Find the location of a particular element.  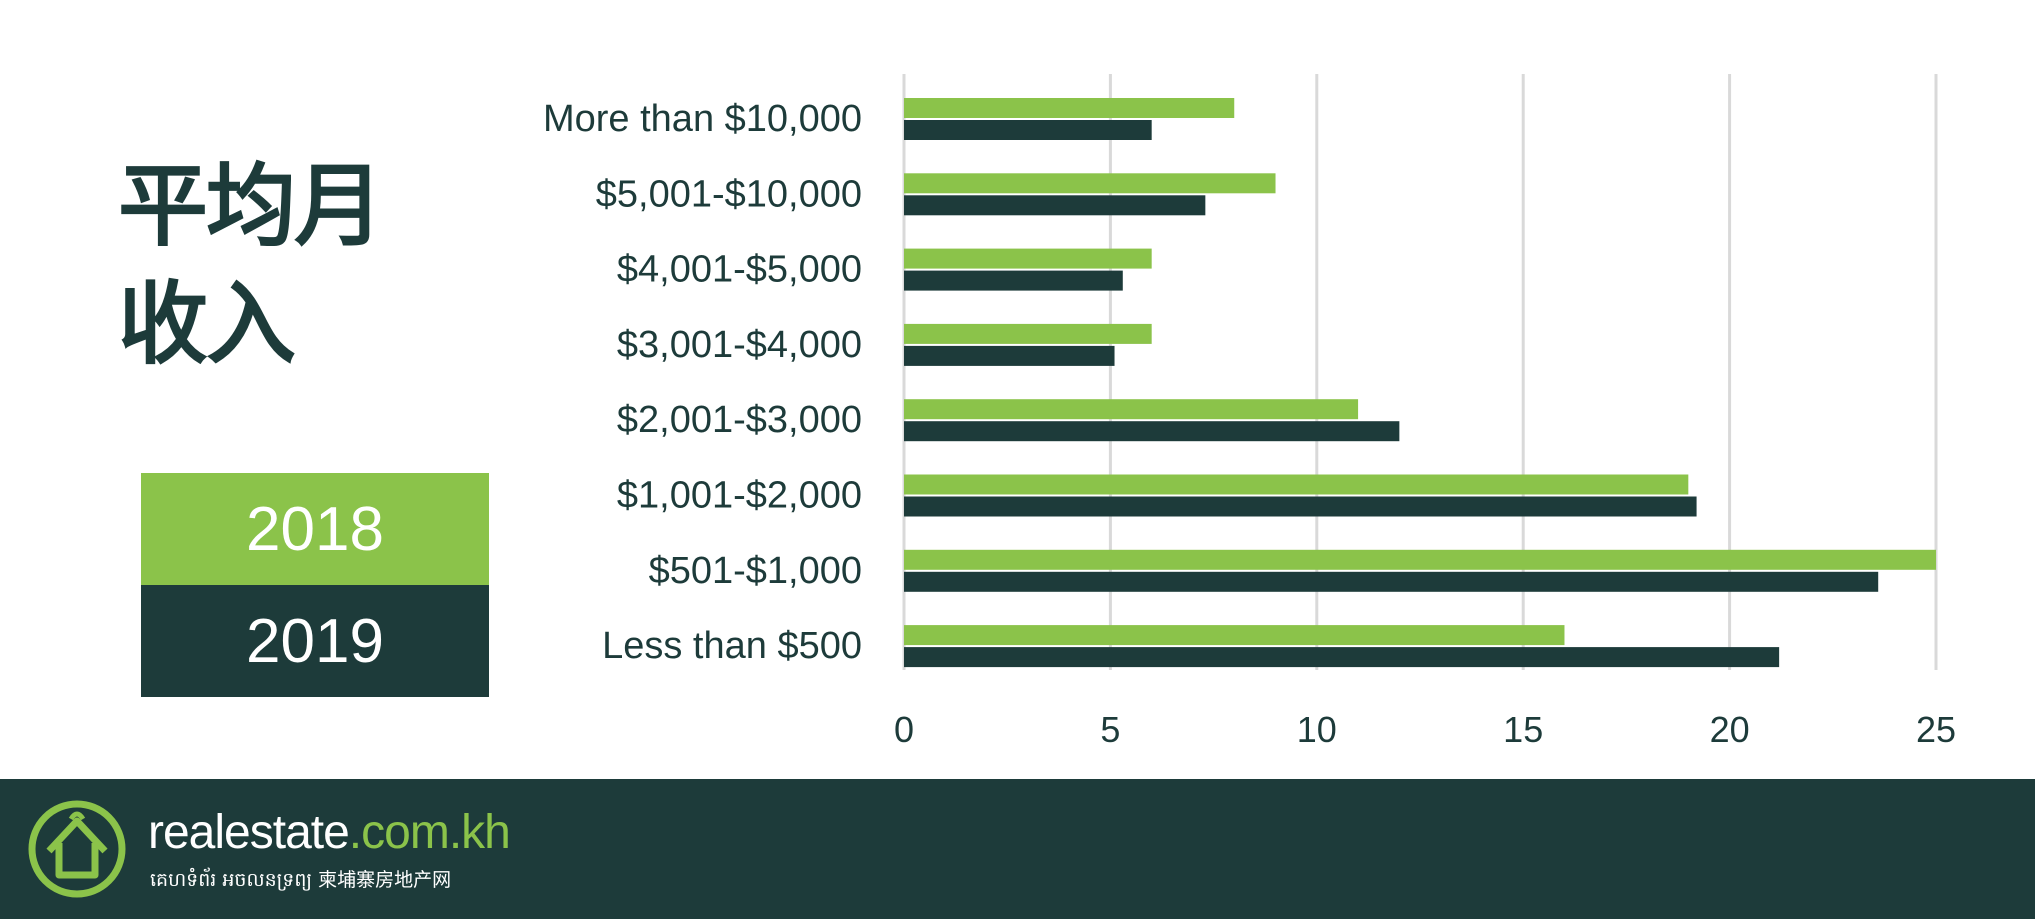

category-label: More than $10,000 is located at coordinates (702, 119).